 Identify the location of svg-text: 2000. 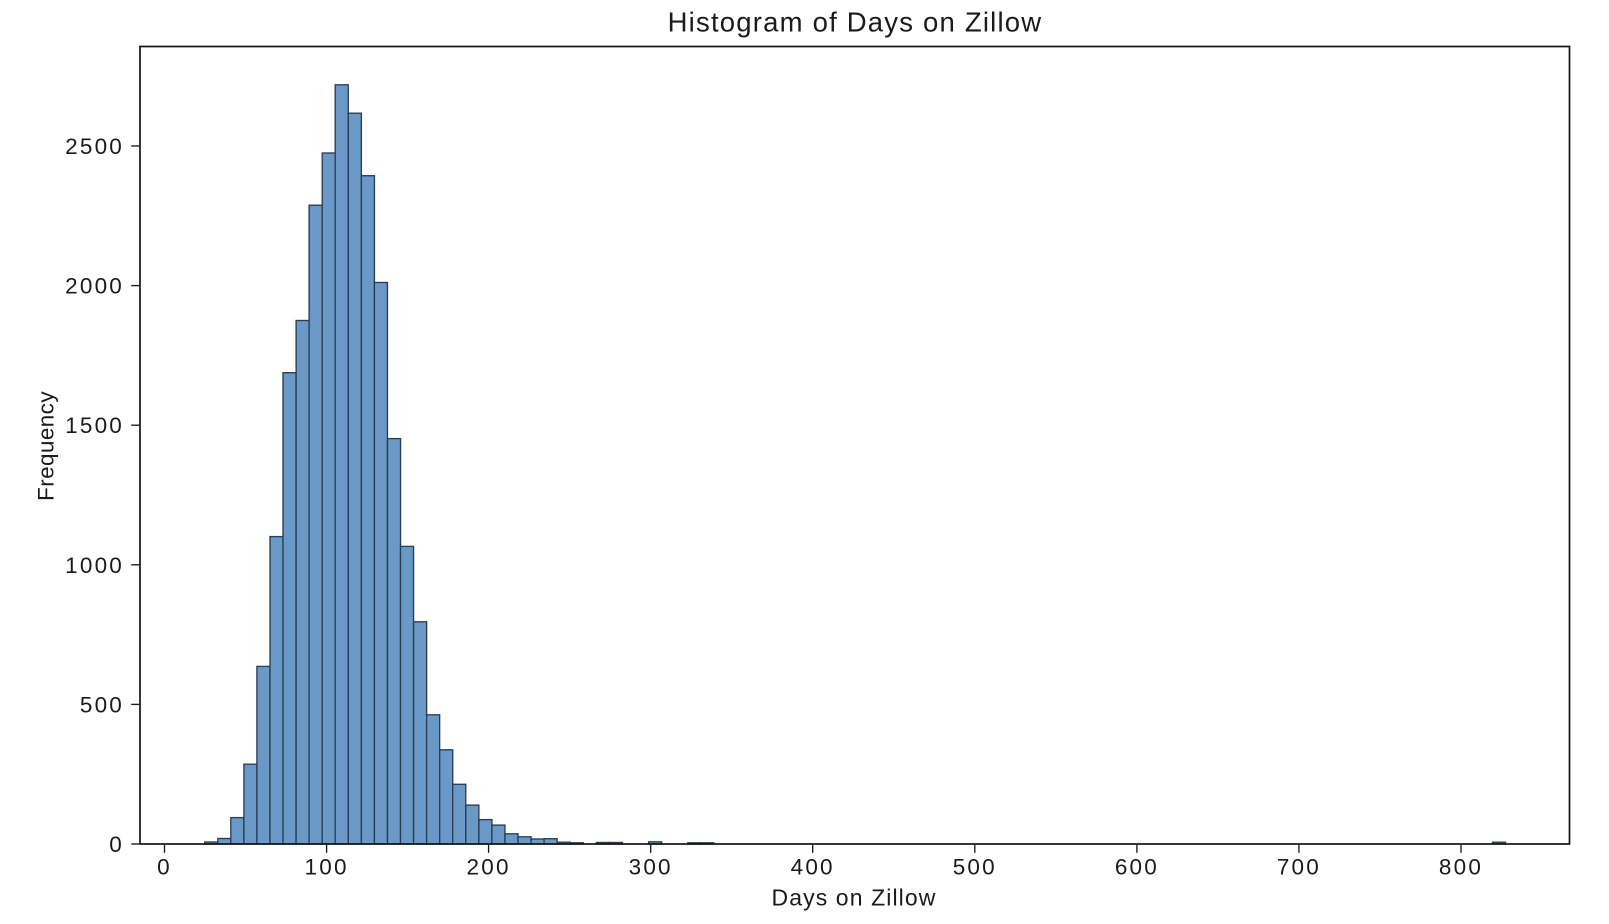
(94, 286).